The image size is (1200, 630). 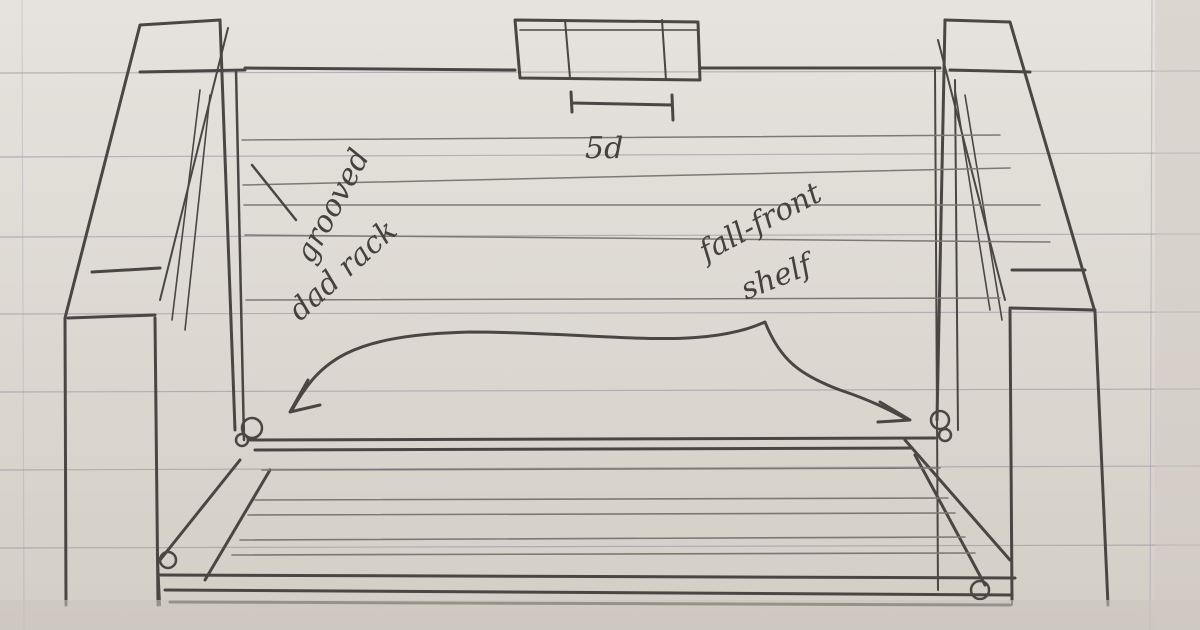 I want to click on shelf-board-lines, so click(x=603, y=511).